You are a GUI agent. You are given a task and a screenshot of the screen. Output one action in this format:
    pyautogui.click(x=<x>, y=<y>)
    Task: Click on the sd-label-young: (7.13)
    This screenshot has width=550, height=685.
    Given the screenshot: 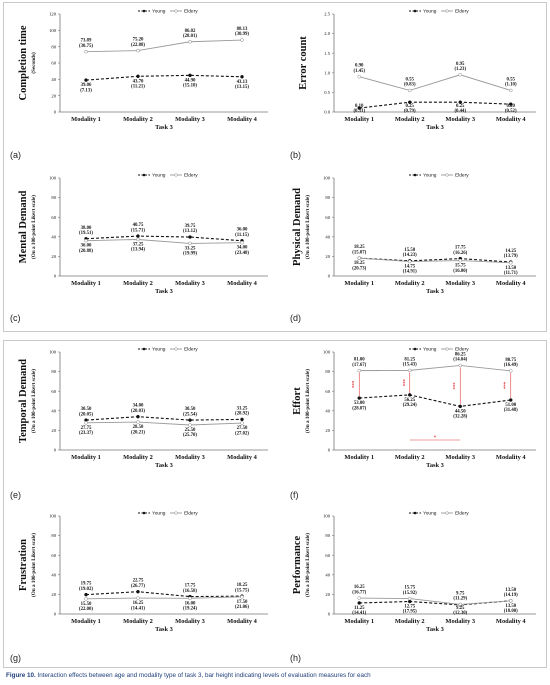 What is the action you would take?
    pyautogui.click(x=86, y=90)
    